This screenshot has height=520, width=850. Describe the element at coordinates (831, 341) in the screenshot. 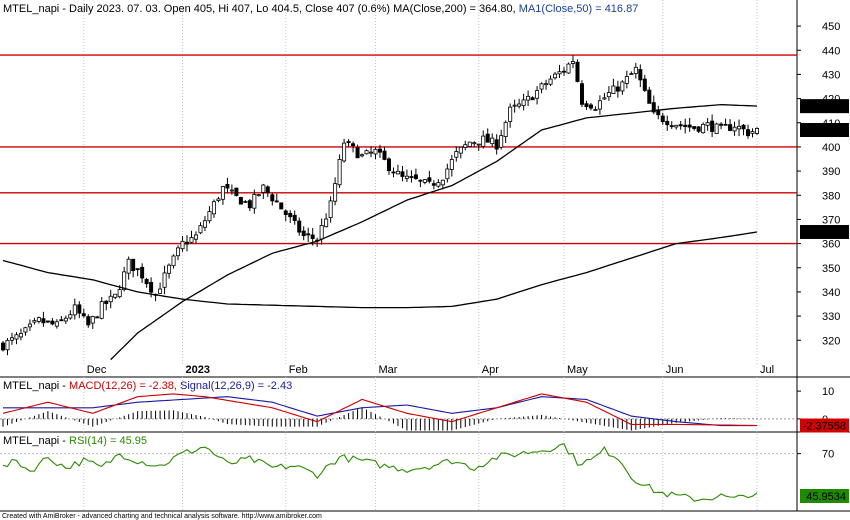

I see `y-tick-label: 320` at that location.